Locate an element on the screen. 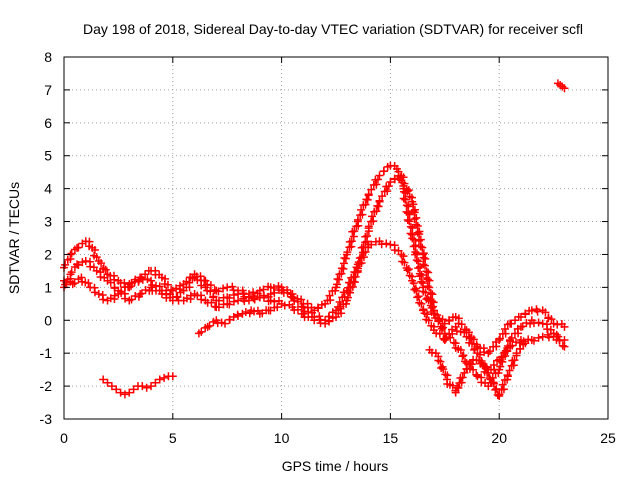  x-tick-label: 20 is located at coordinates (499, 438).